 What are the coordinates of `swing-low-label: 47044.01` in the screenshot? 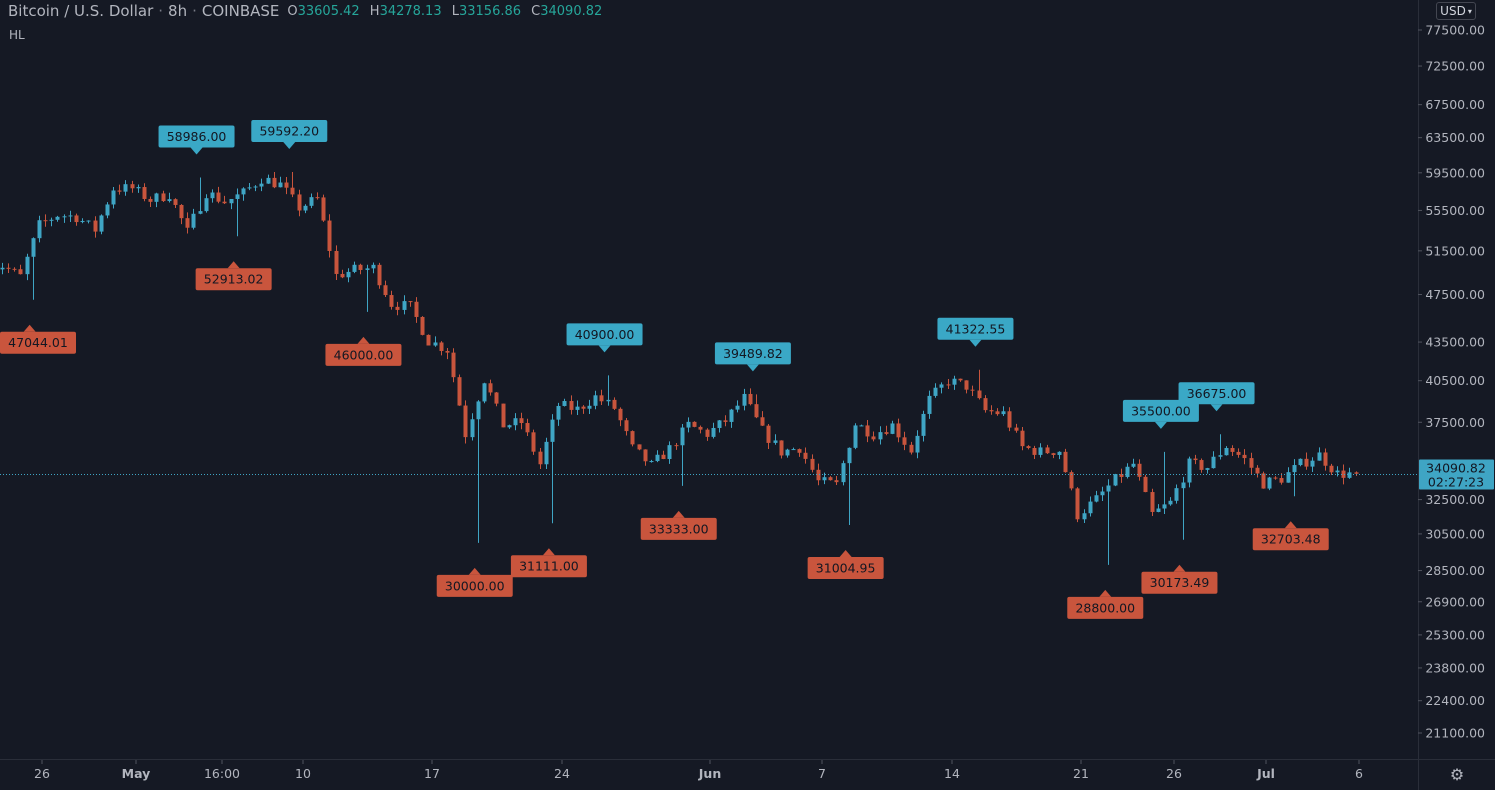 It's located at (38, 339).